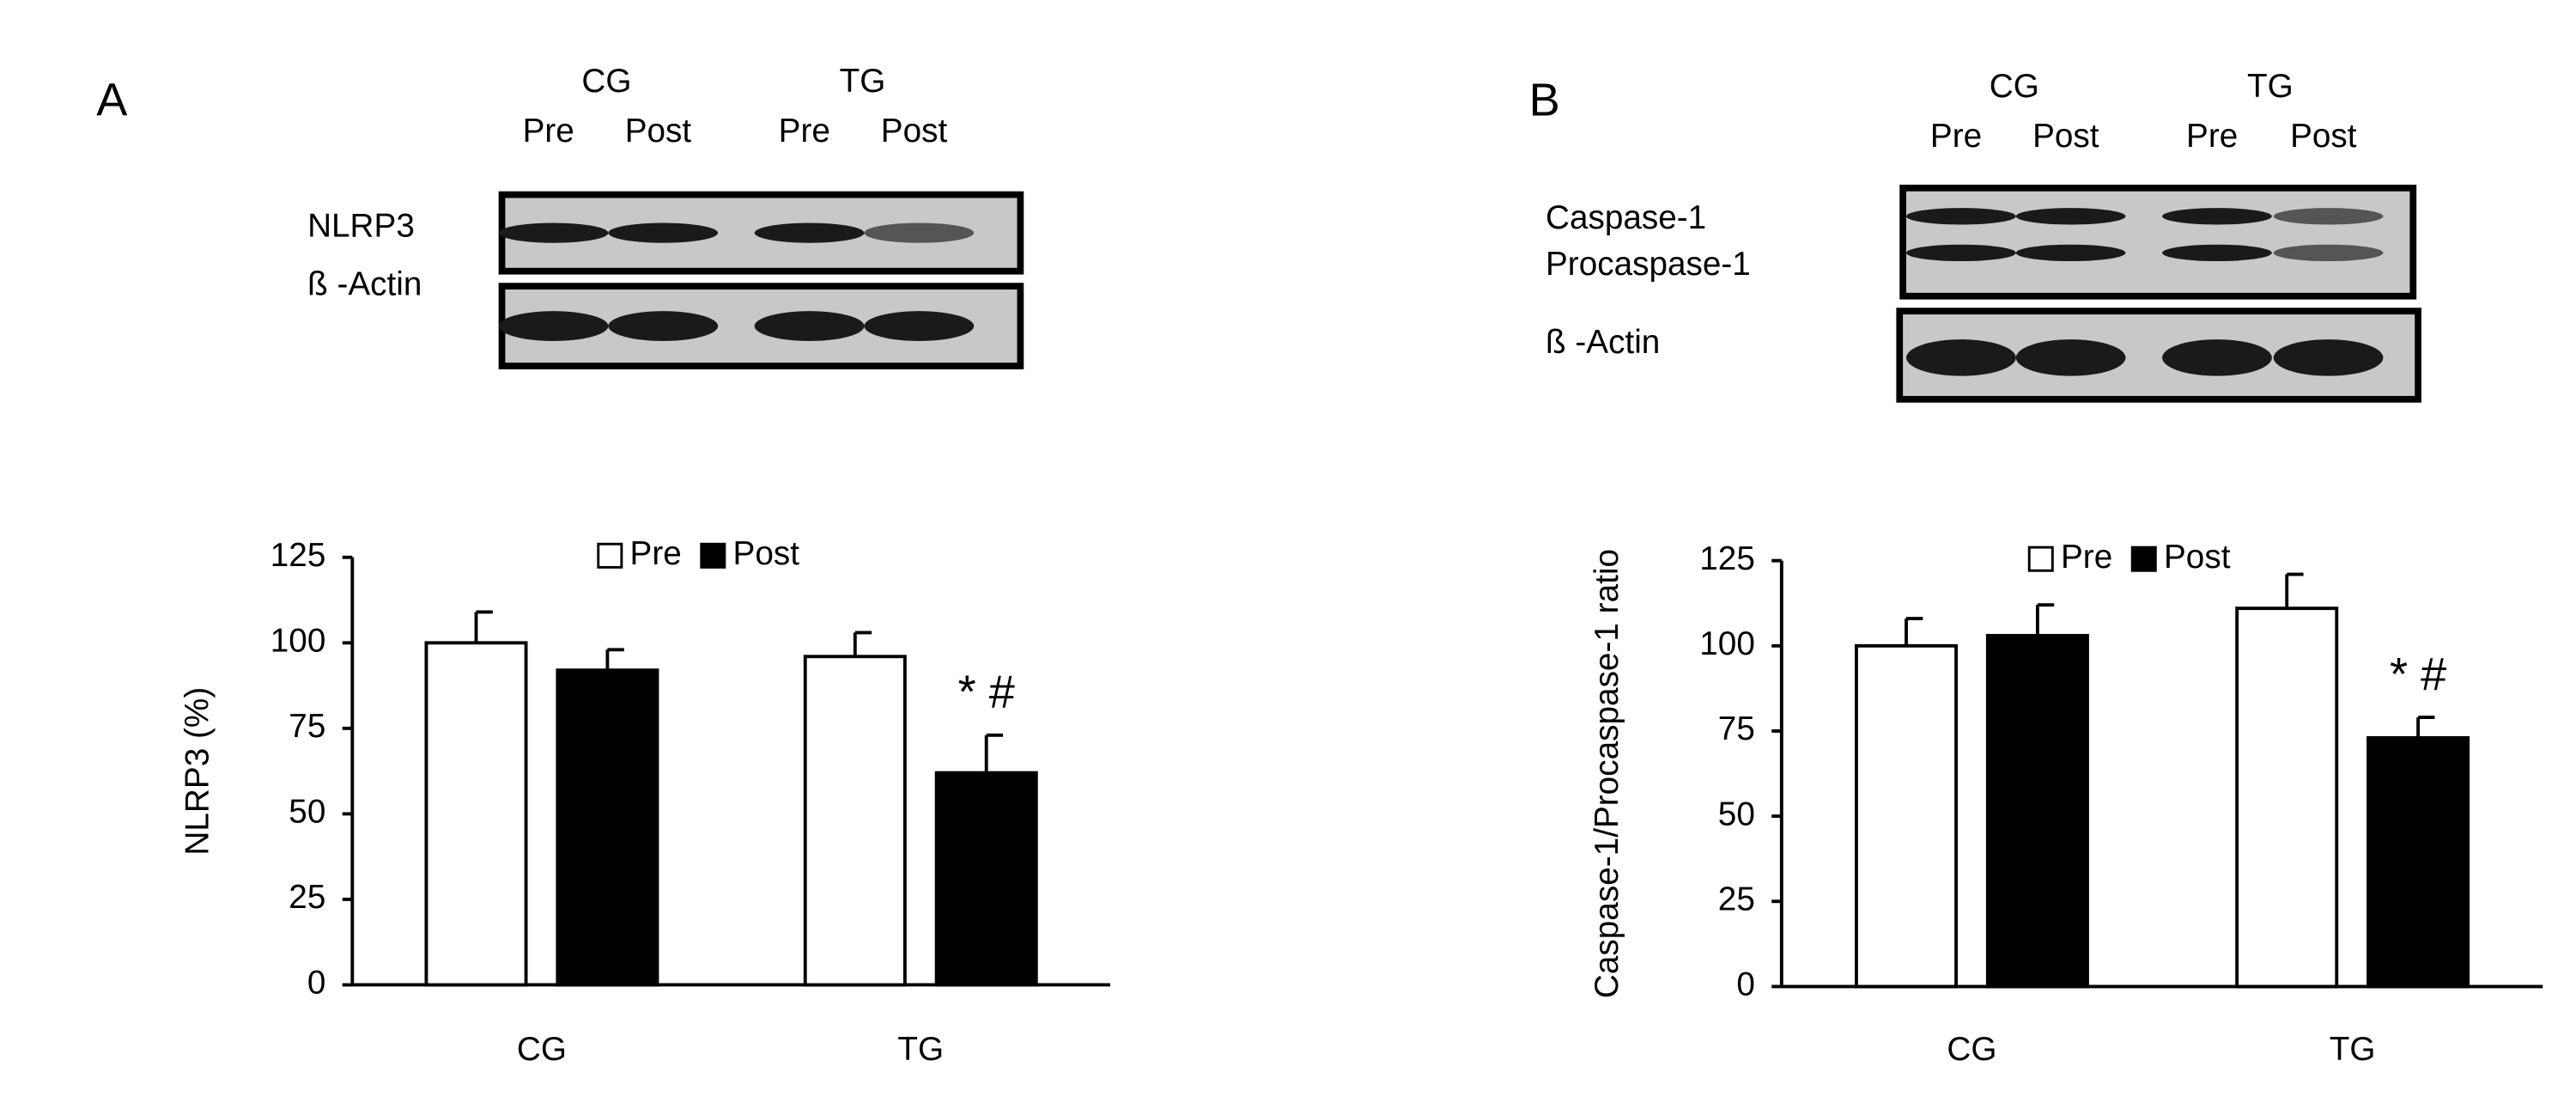 This screenshot has width=2576, height=1103. What do you see at coordinates (197, 771) in the screenshot?
I see `y-axis-label: NLRP3 (%)` at bounding box center [197, 771].